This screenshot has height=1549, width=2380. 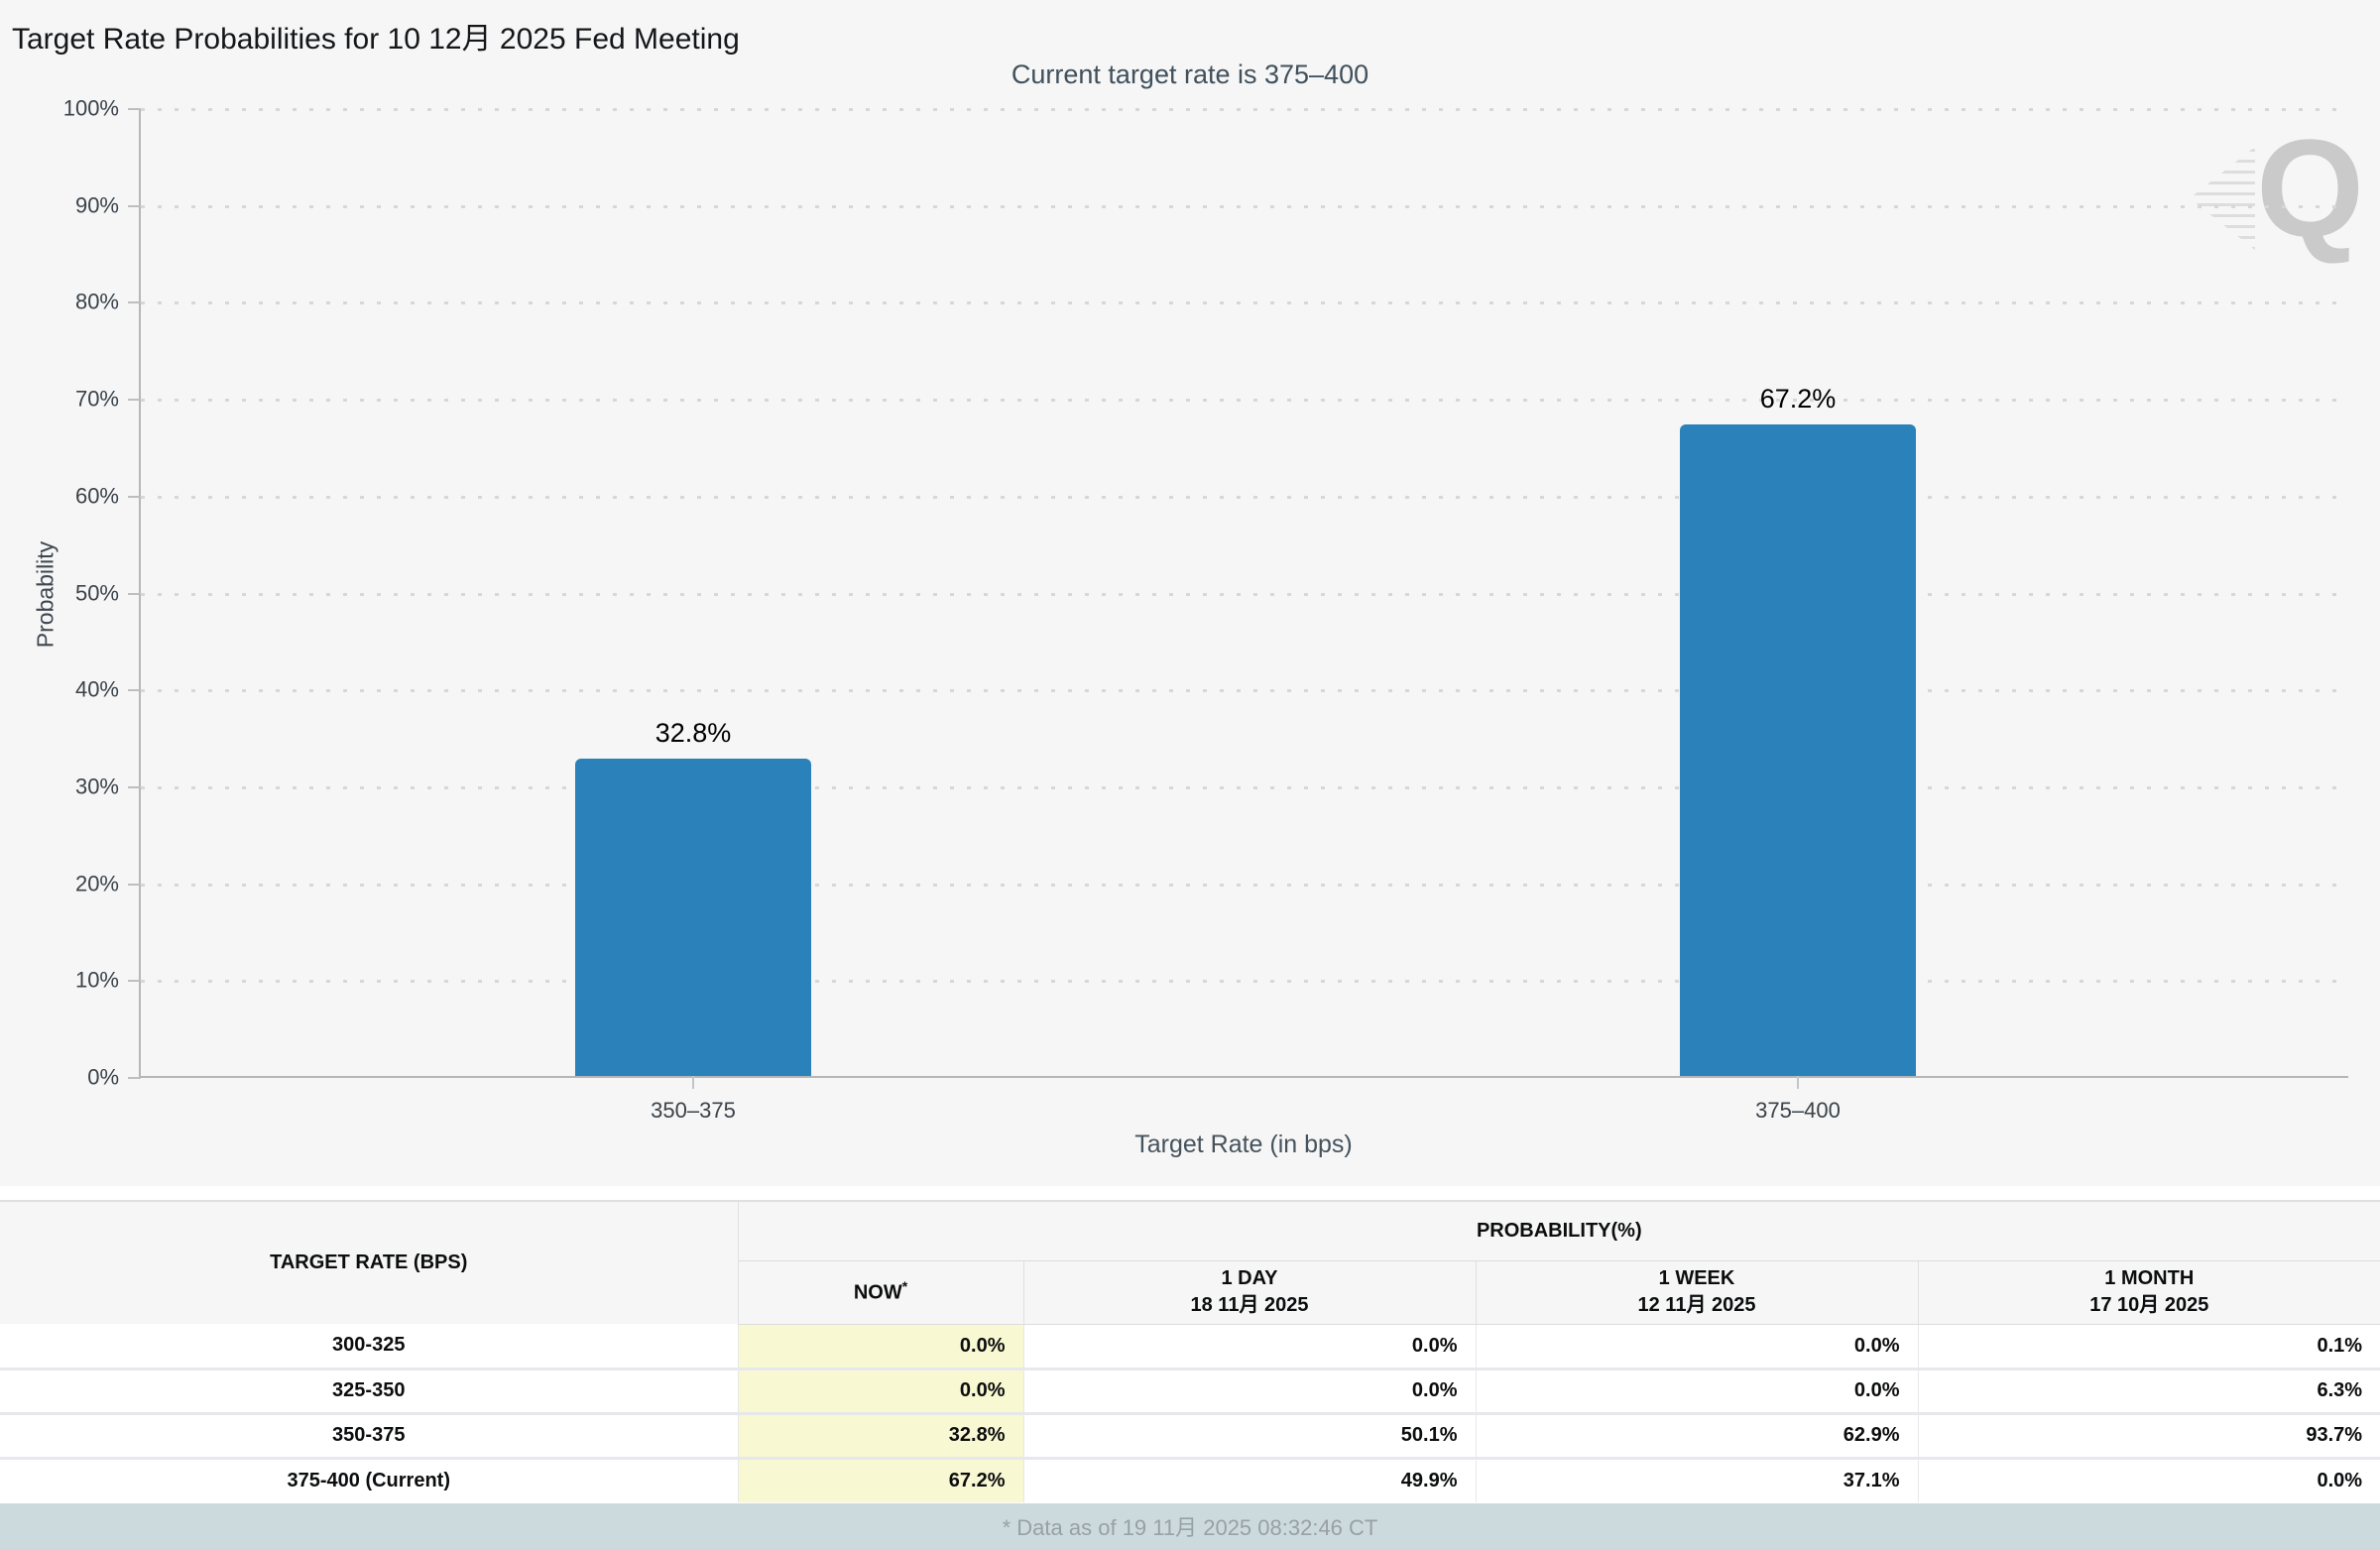 What do you see at coordinates (1696, 1479) in the screenshot?
I see `week-value-cell: 37.1%` at bounding box center [1696, 1479].